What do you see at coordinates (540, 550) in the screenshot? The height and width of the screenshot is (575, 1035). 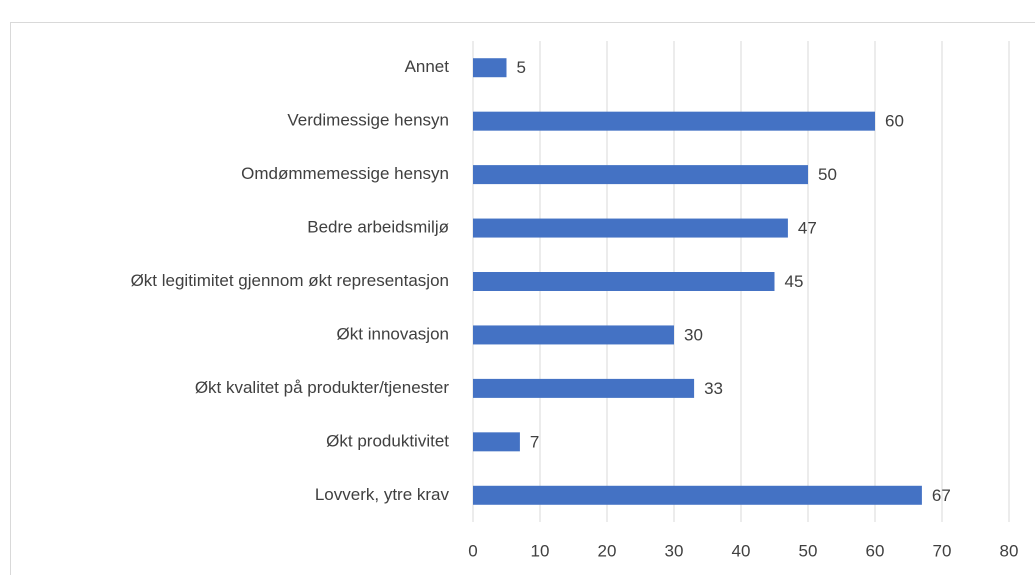 I see `x-tick-label: 10` at bounding box center [540, 550].